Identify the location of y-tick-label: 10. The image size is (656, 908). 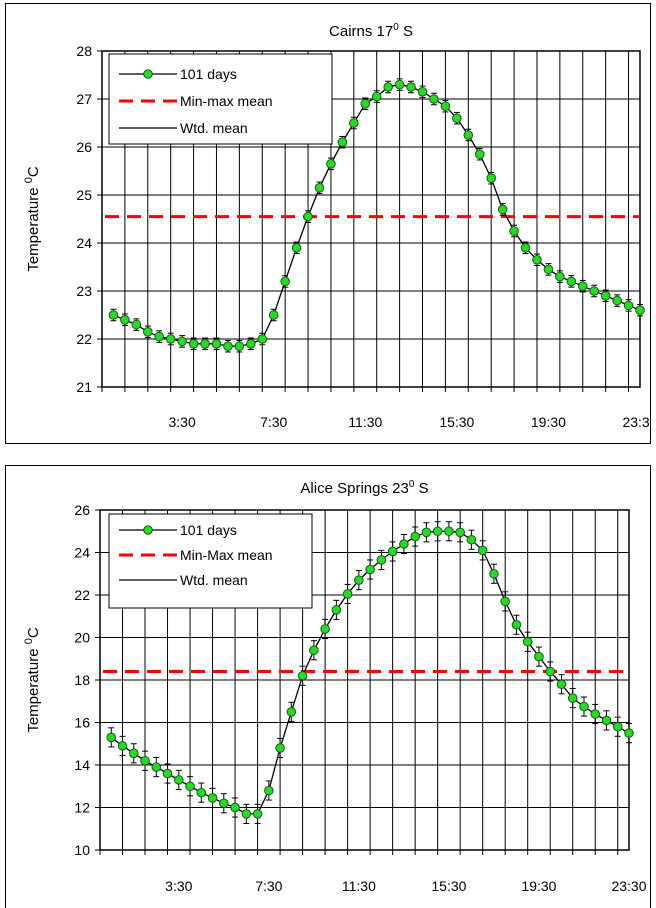
(82, 850).